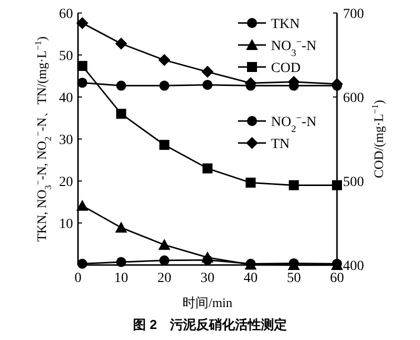 The height and width of the screenshot is (340, 420). I want to click on text: 图 2 污泥反硝化活性测定, so click(210, 324).